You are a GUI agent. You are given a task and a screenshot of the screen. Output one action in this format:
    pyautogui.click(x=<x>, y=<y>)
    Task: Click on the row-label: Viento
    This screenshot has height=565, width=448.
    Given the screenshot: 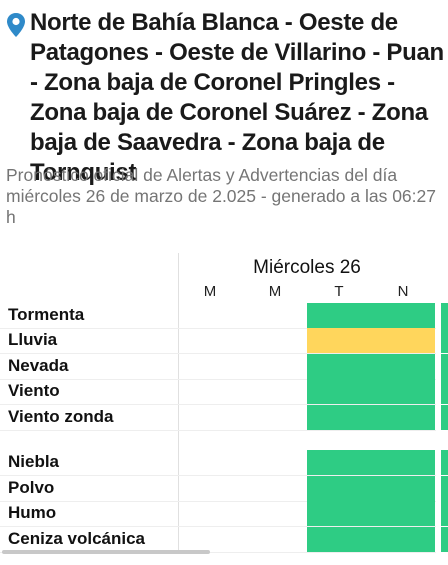 What is the action you would take?
    pyautogui.click(x=34, y=390)
    